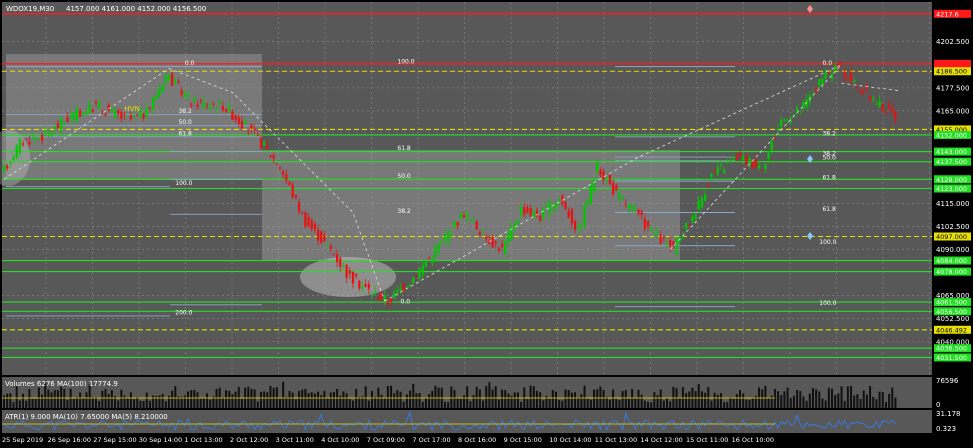 This screenshot has height=448, width=973. What do you see at coordinates (661, 440) in the screenshot?
I see `x-tick-label: 14 Oct 12:00` at bounding box center [661, 440].